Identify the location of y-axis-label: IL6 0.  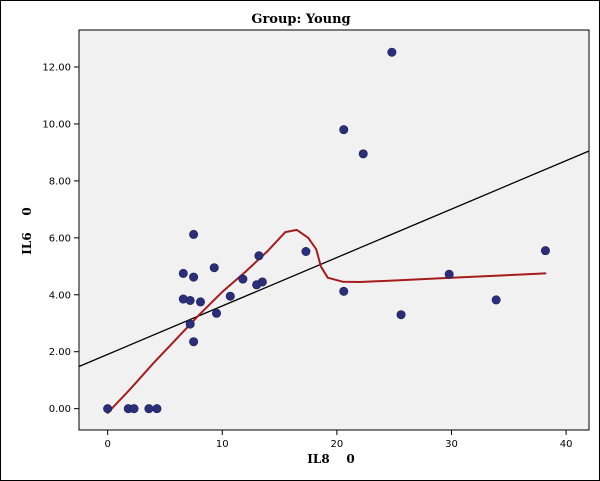
(27, 230).